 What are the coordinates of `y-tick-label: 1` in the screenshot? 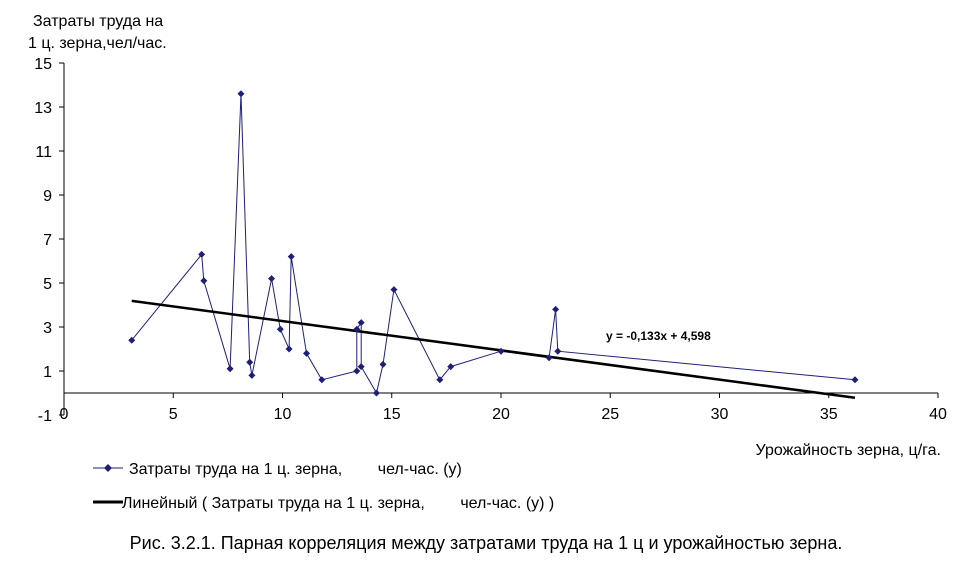 It's located at (47, 372).